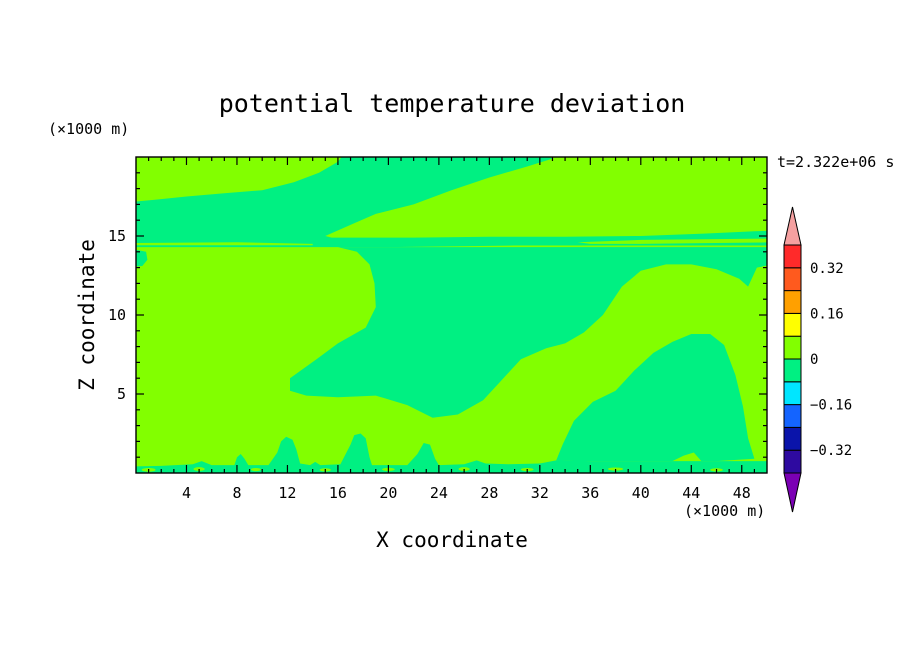 Image resolution: width=904 pixels, height=654 pixels. What do you see at coordinates (121, 394) in the screenshot?
I see `y-tick-label: 5` at bounding box center [121, 394].